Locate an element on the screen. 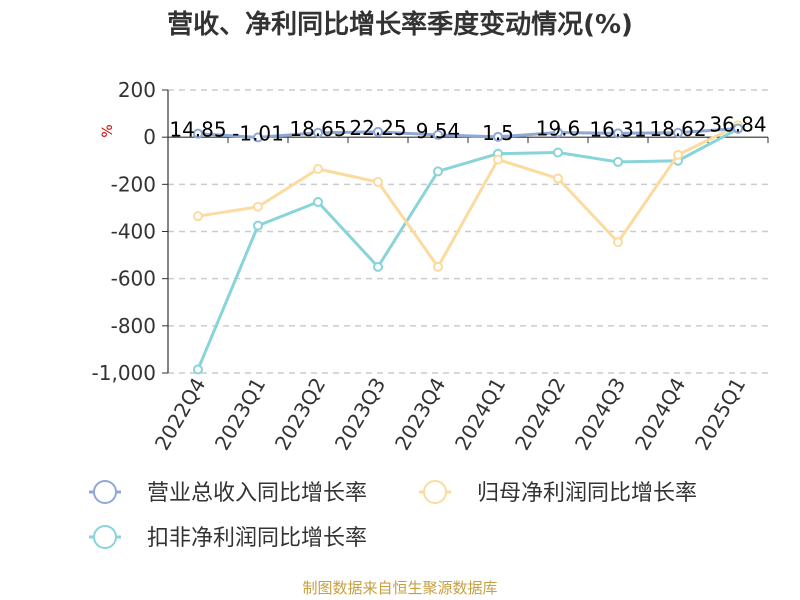 This screenshot has width=800, height=600. data-label: -1.01 is located at coordinates (258, 133).